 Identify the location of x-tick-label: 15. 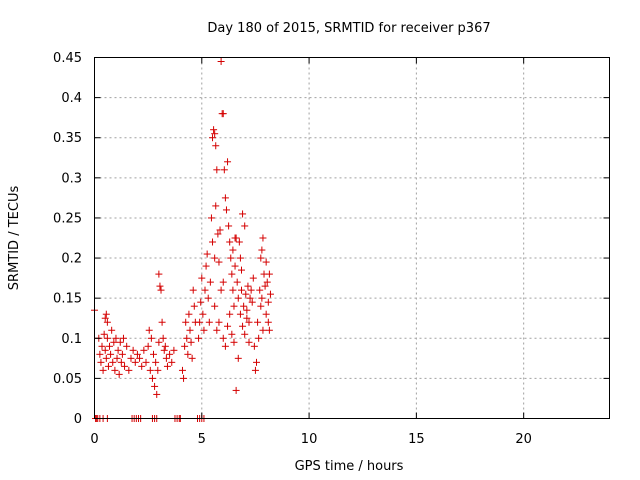
(416, 439).